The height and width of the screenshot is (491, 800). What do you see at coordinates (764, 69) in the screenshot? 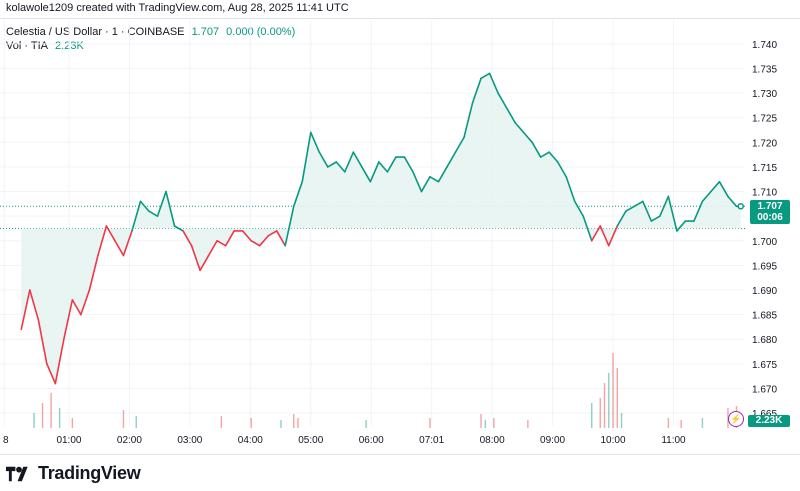
I see `y-tick-label: 1.735` at bounding box center [764, 69].